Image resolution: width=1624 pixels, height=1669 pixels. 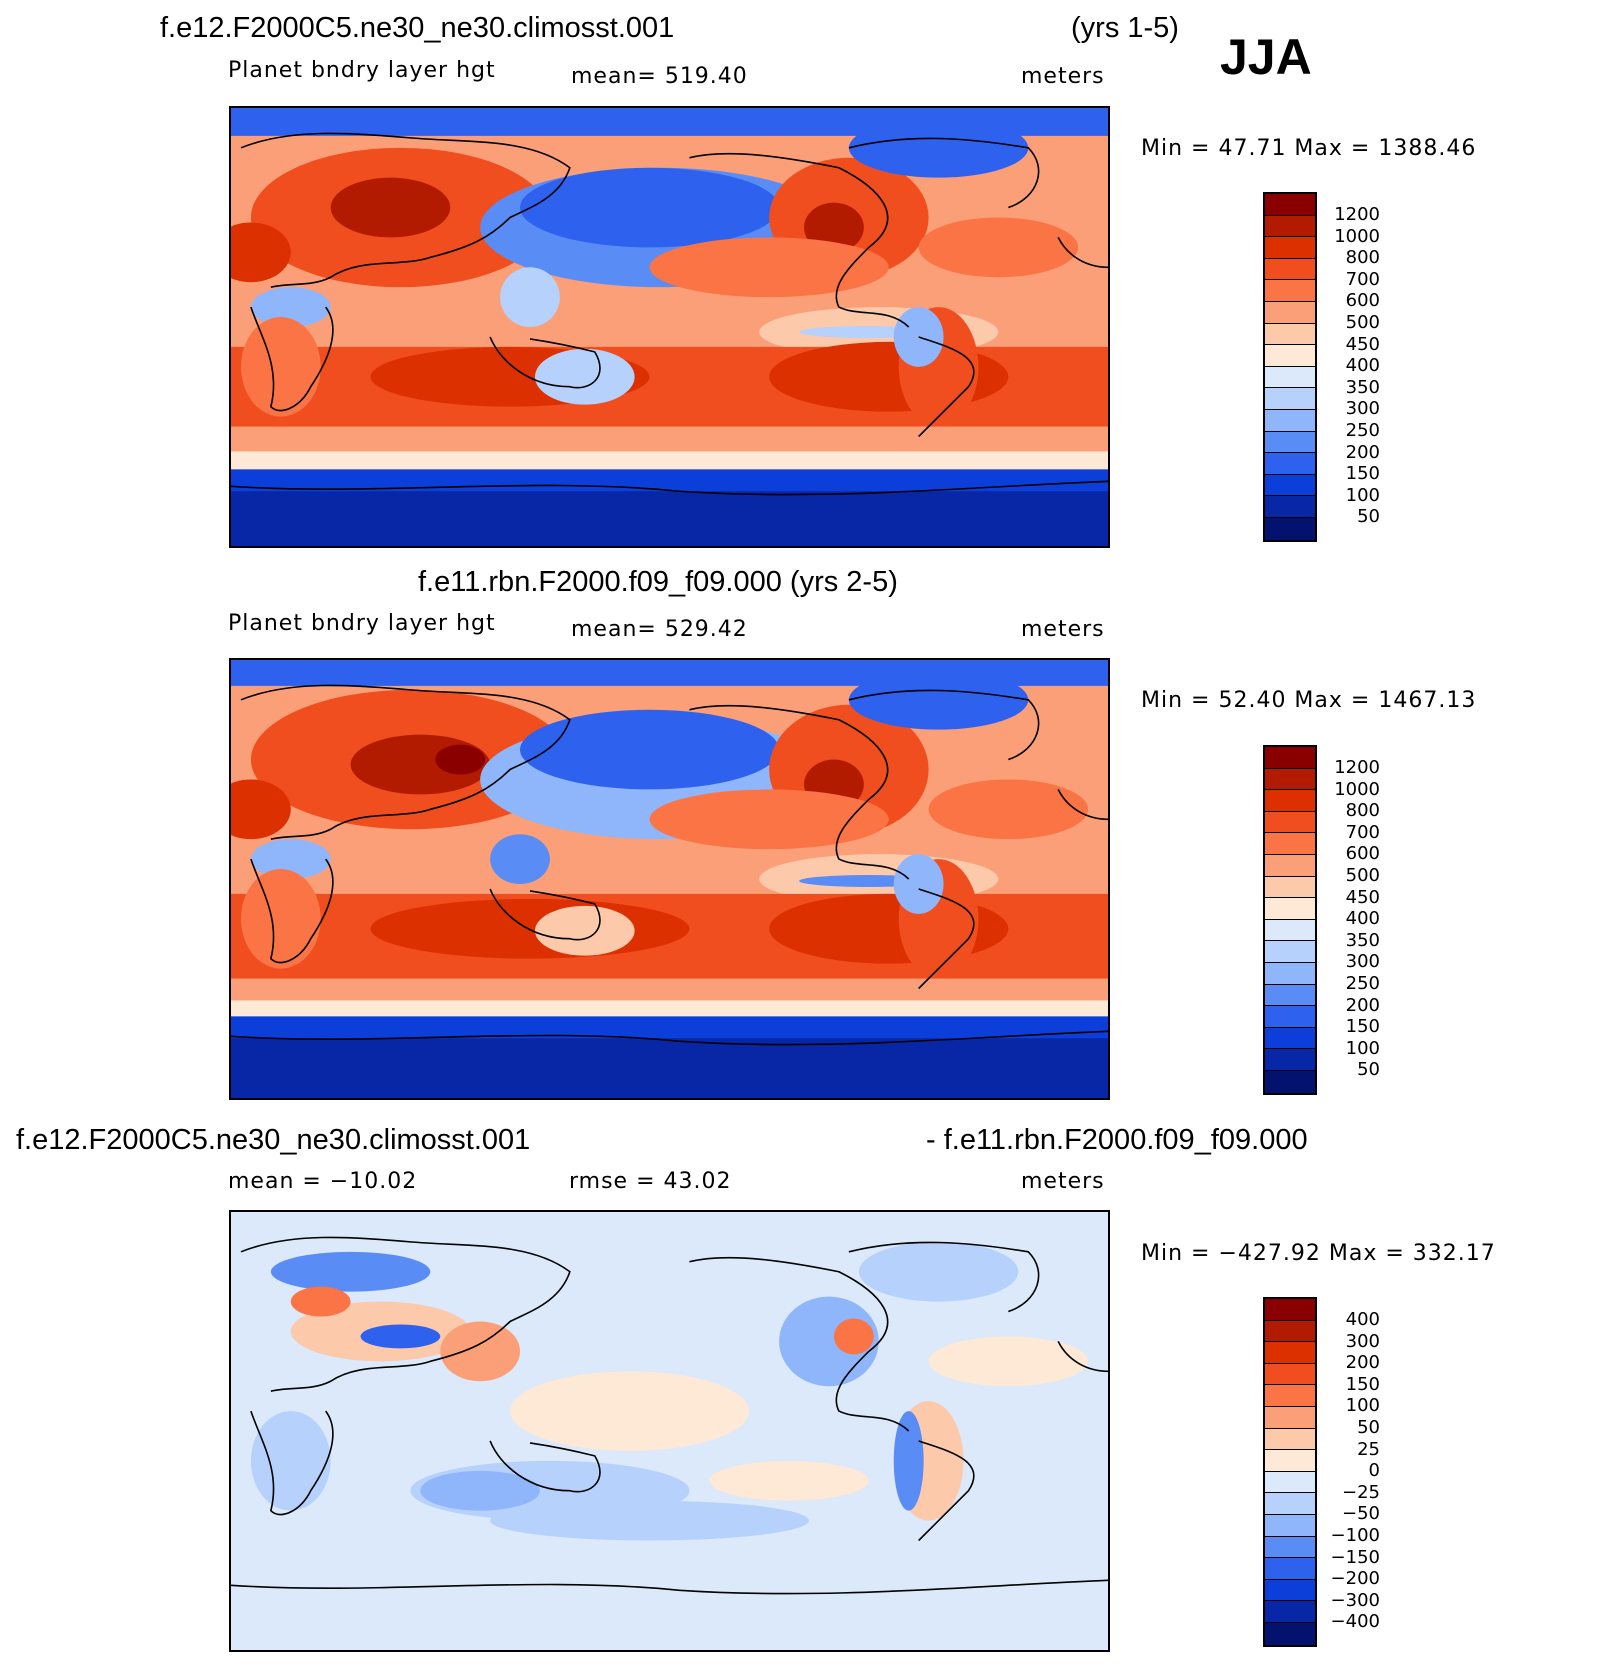 I want to click on panel2-colorbar, so click(x=1290, y=920).